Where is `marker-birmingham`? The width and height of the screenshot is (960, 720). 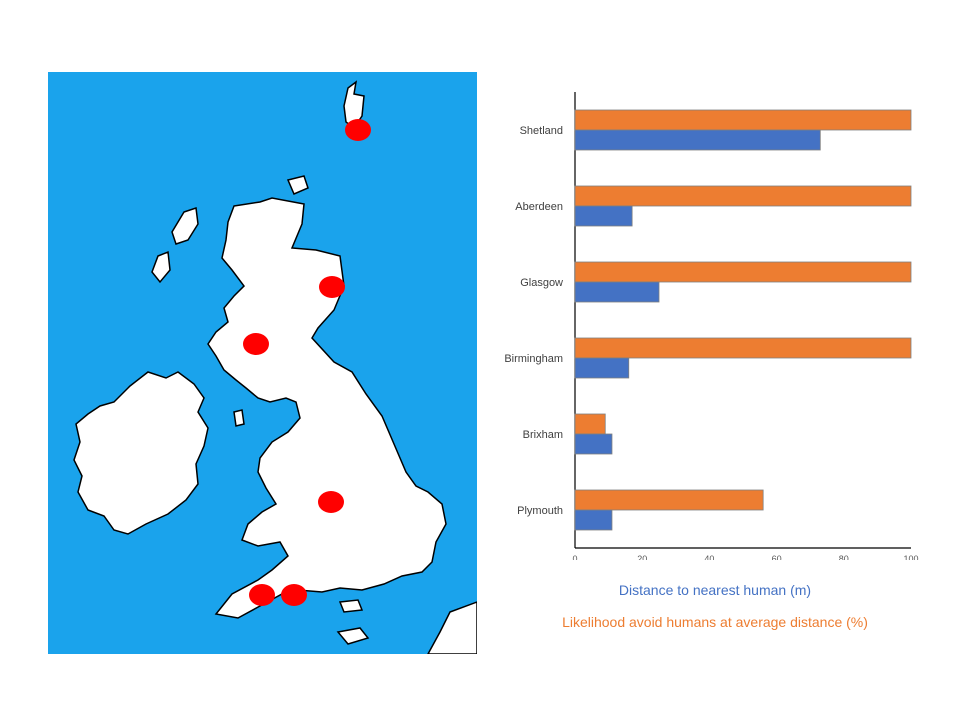
marker-birmingham is located at coordinates (331, 502).